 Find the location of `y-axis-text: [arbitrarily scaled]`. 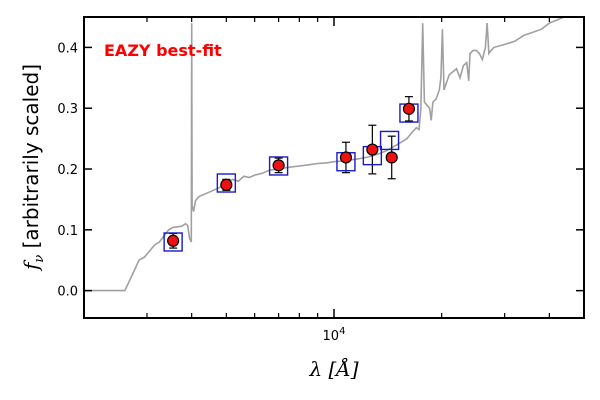

y-axis-text: [arbitrarily scaled] is located at coordinates (31, 156).